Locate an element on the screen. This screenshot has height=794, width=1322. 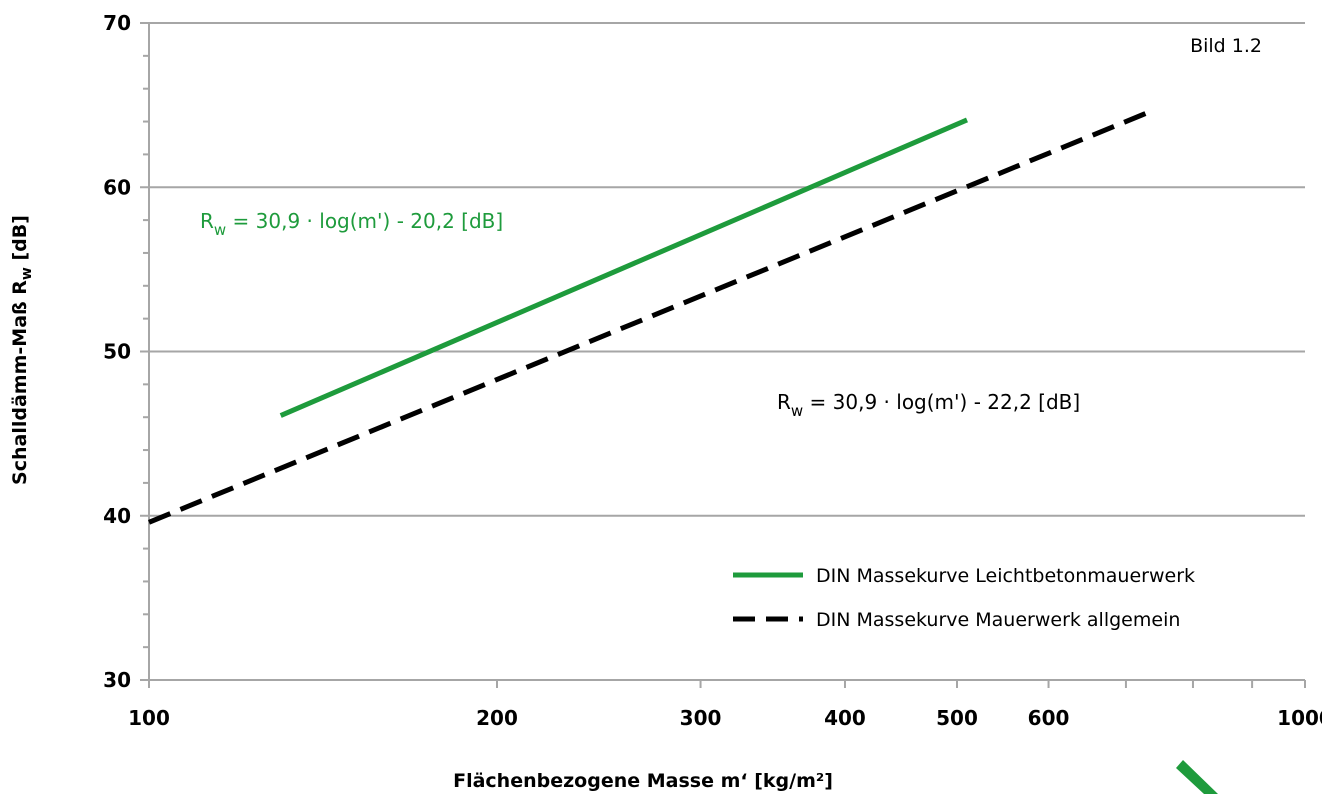
arrow-icon is located at coordinates (1197, 777).